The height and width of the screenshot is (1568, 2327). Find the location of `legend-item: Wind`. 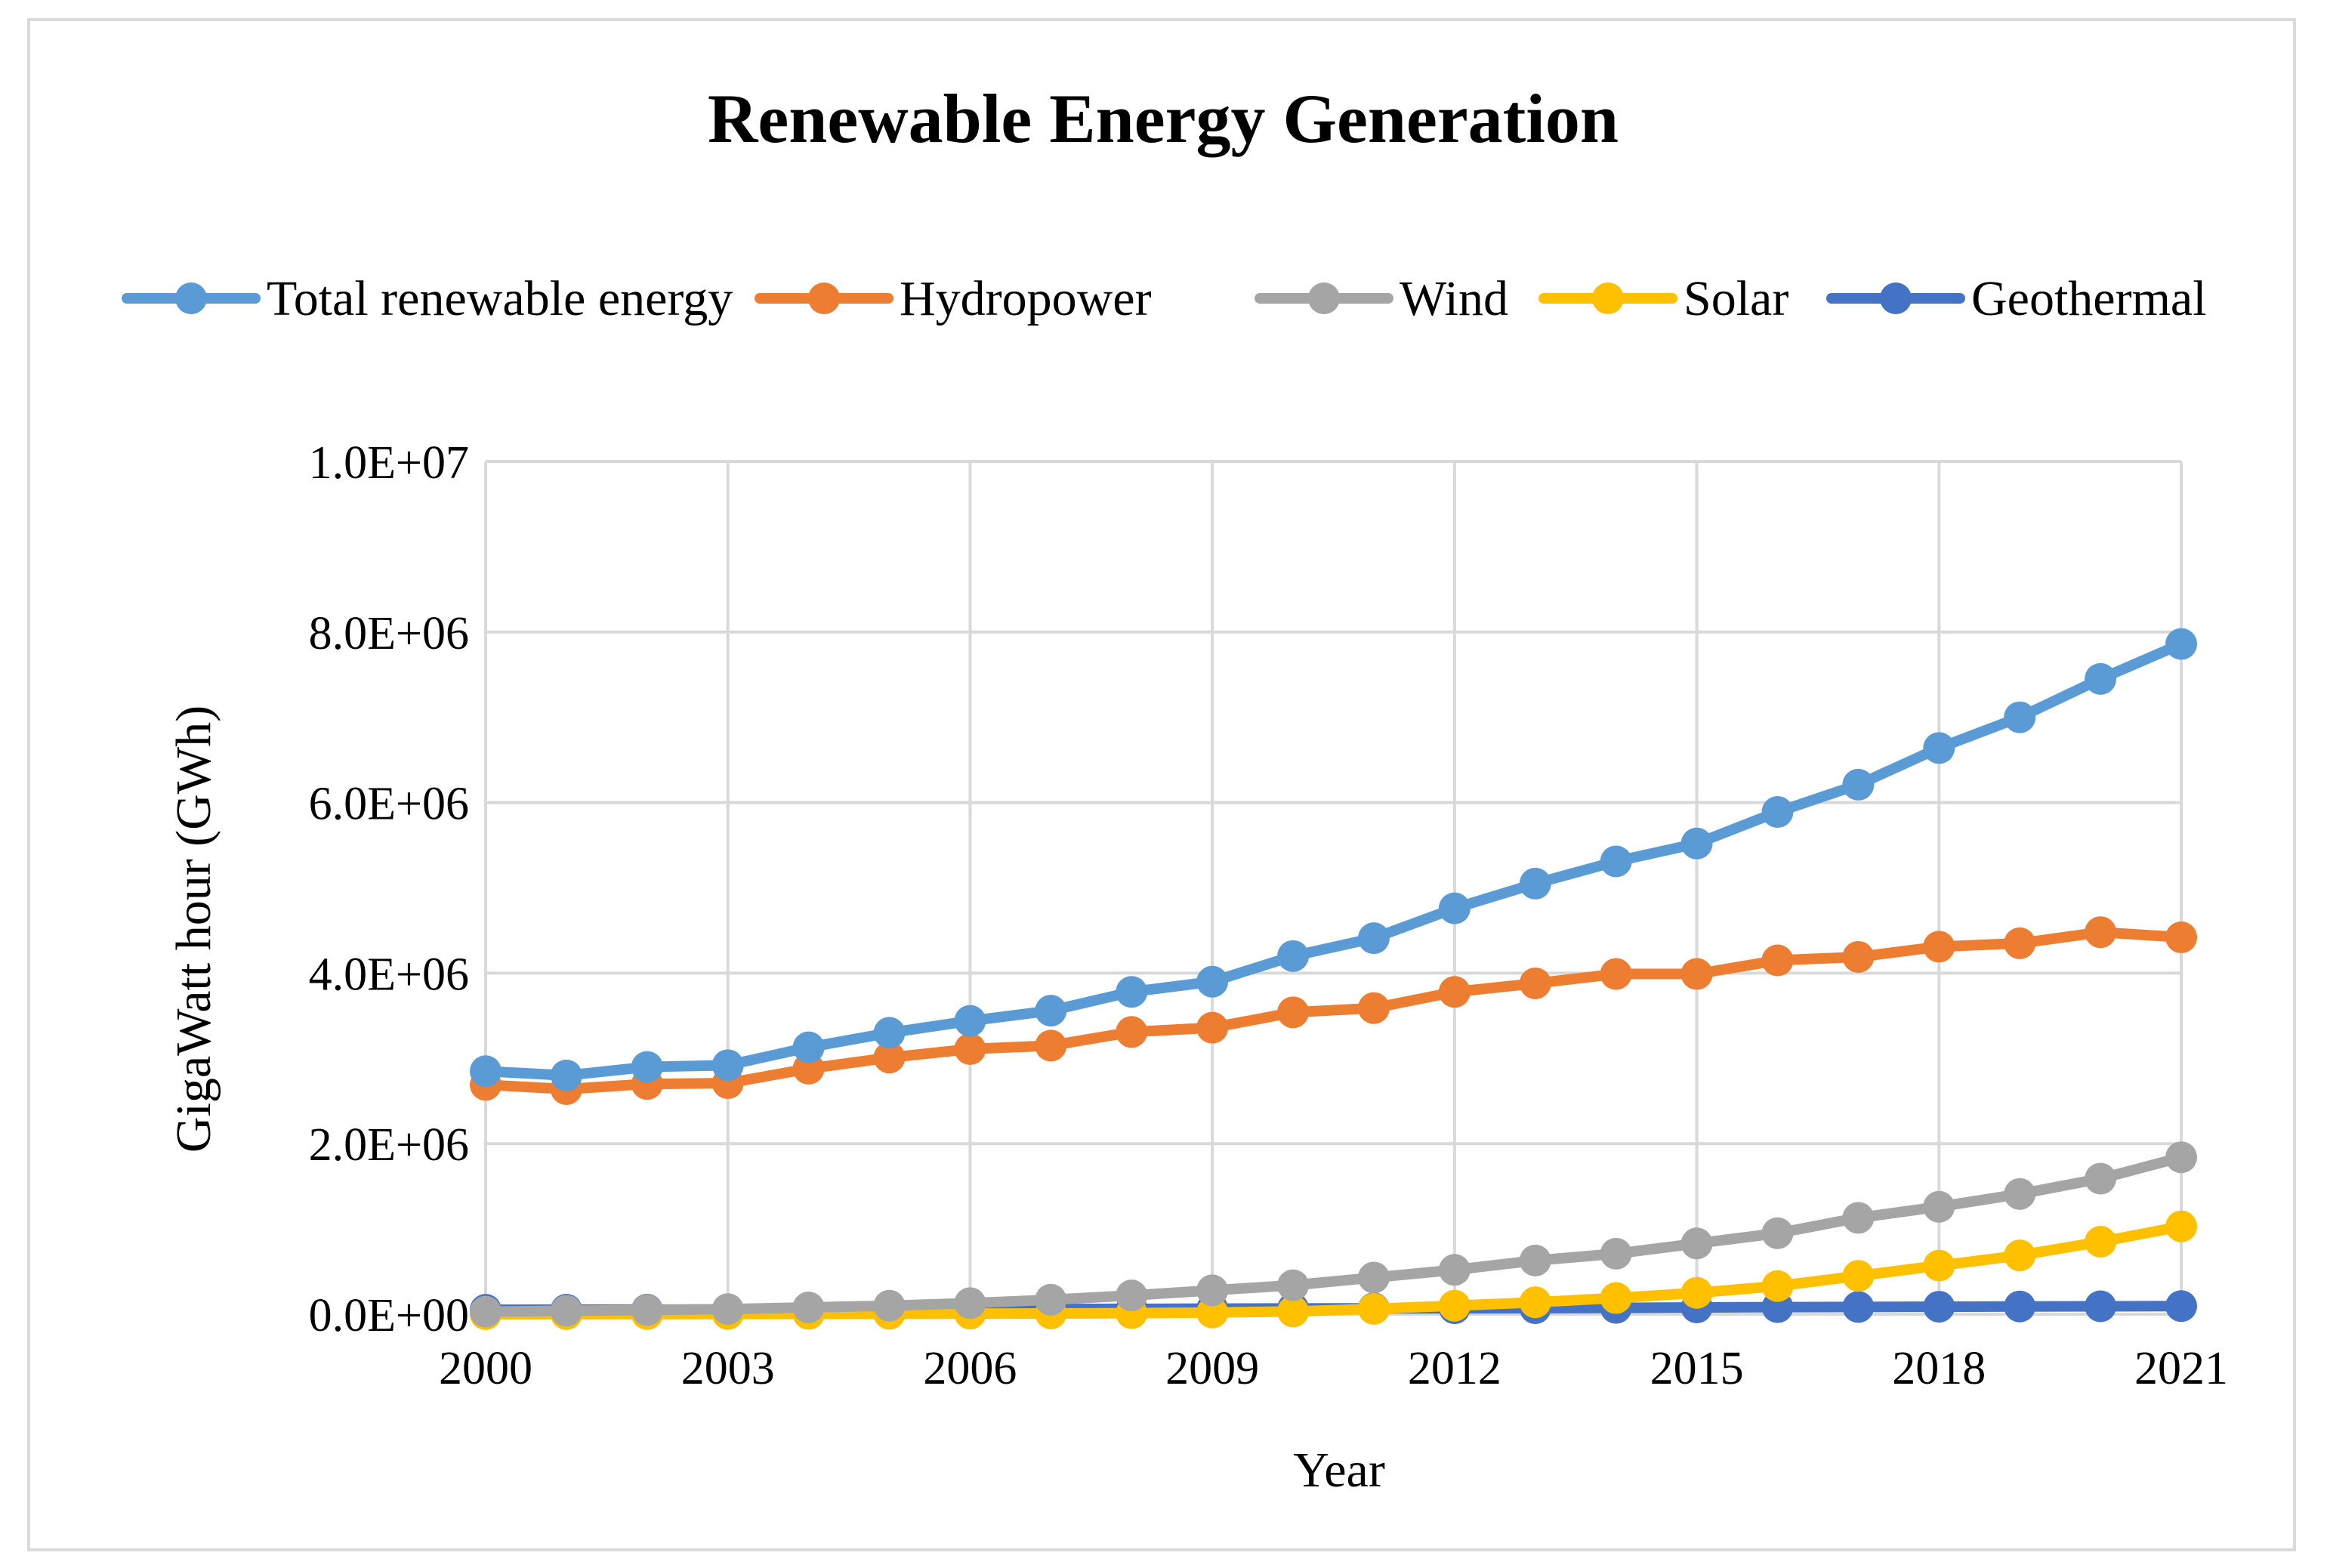

legend-item: Wind is located at coordinates (1381, 298).